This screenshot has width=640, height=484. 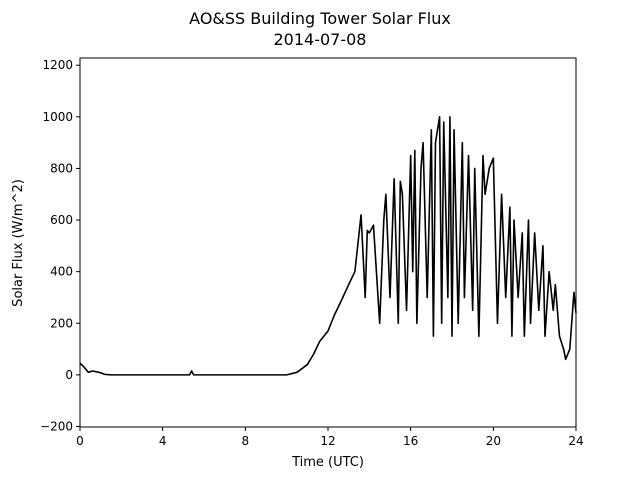 I want to click on y-tick-label: 400, so click(x=61, y=272).